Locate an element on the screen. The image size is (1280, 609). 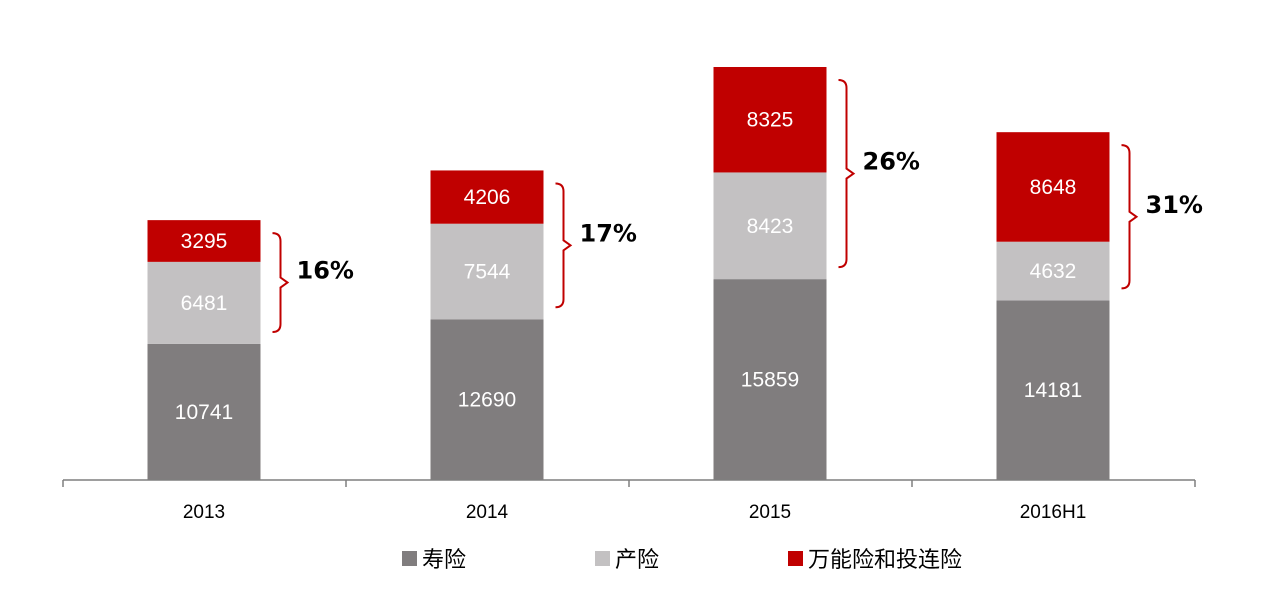
legend-label: 万能险和投连险 is located at coordinates (885, 560).